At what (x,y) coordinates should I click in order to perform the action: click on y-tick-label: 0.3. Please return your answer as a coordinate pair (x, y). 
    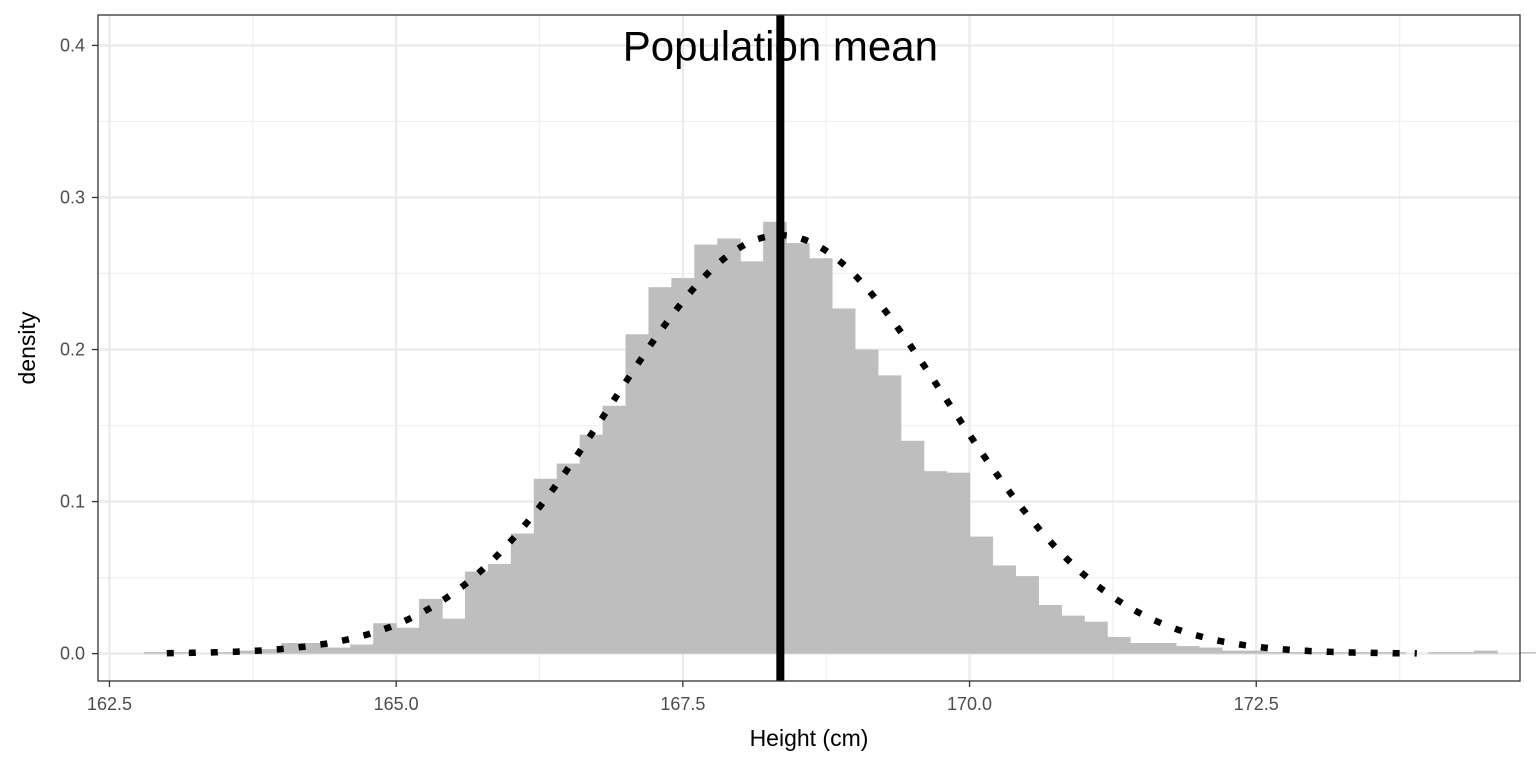
    Looking at the image, I should click on (72, 197).